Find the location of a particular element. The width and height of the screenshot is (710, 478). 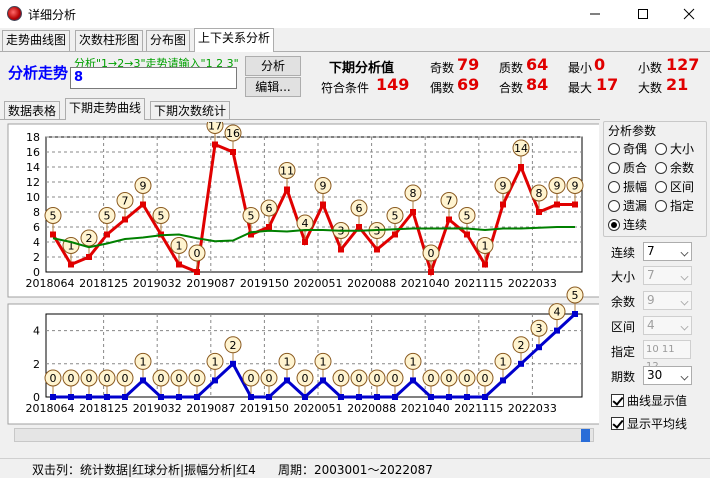

radio-omission: 遗漏 is located at coordinates (627, 205).